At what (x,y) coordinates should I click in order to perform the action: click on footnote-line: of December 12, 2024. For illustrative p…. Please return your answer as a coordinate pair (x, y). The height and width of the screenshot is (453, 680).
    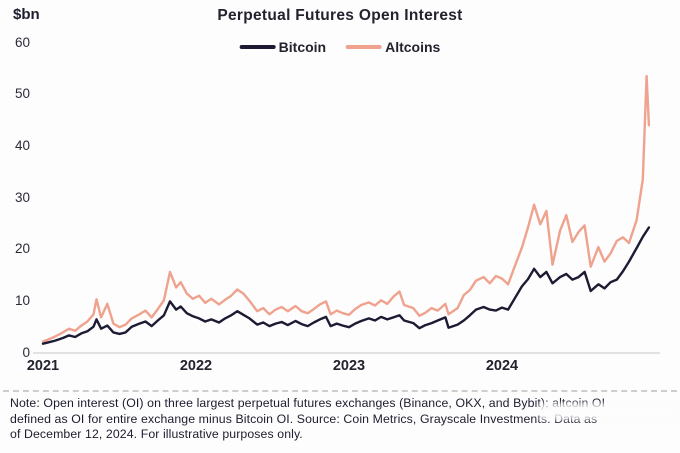
    Looking at the image, I should click on (156, 434).